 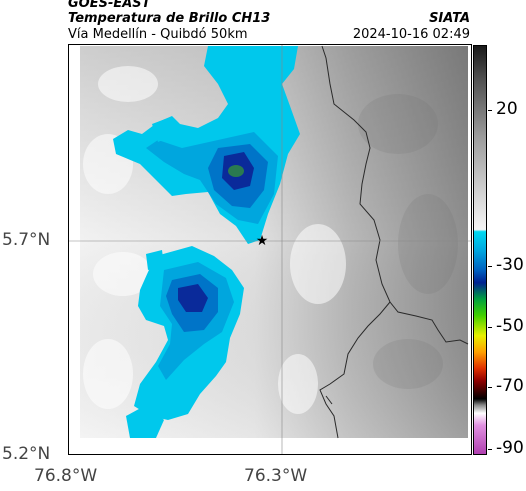 What do you see at coordinates (158, 34) in the screenshot?
I see `route-subtitle: Vía Medellín - Quibdó 50km` at bounding box center [158, 34].